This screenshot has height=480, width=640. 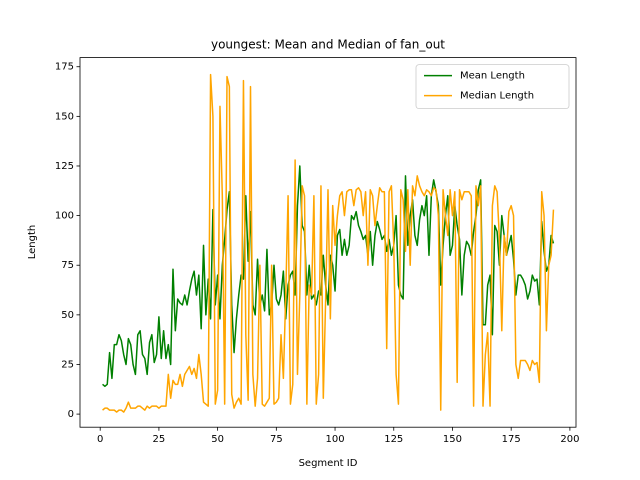 I want to click on y-axis-label: Length, so click(x=32, y=242).